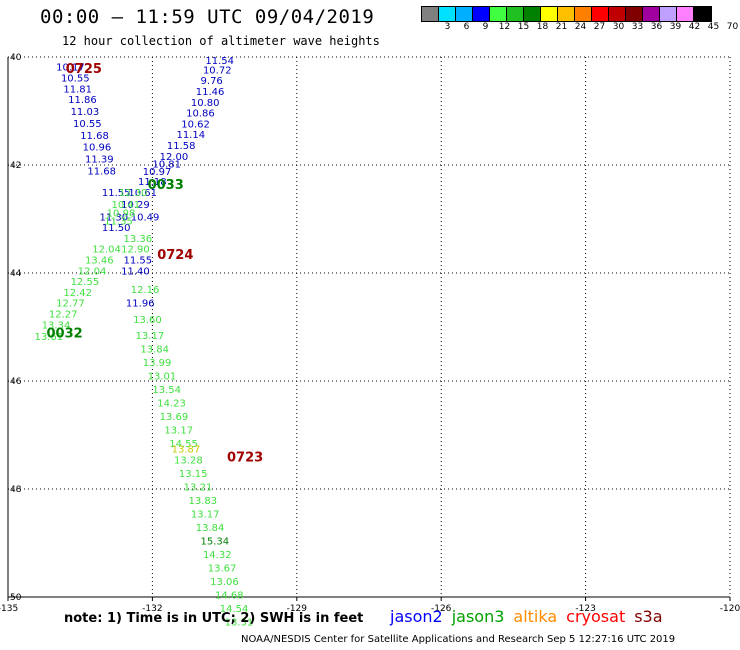 This screenshot has width=740, height=650. I want to click on lon-tick-label: -123, so click(585, 609).